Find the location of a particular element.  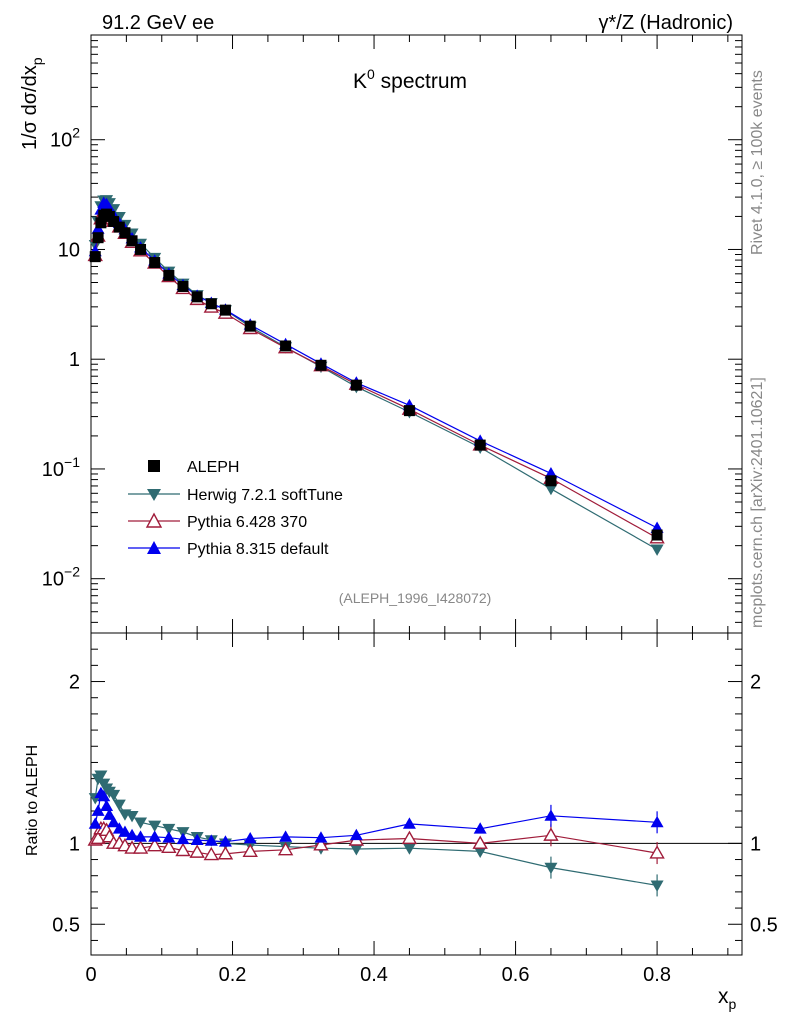

ratio-series-herwig-7-2-1-softtune is located at coordinates (376, 833).